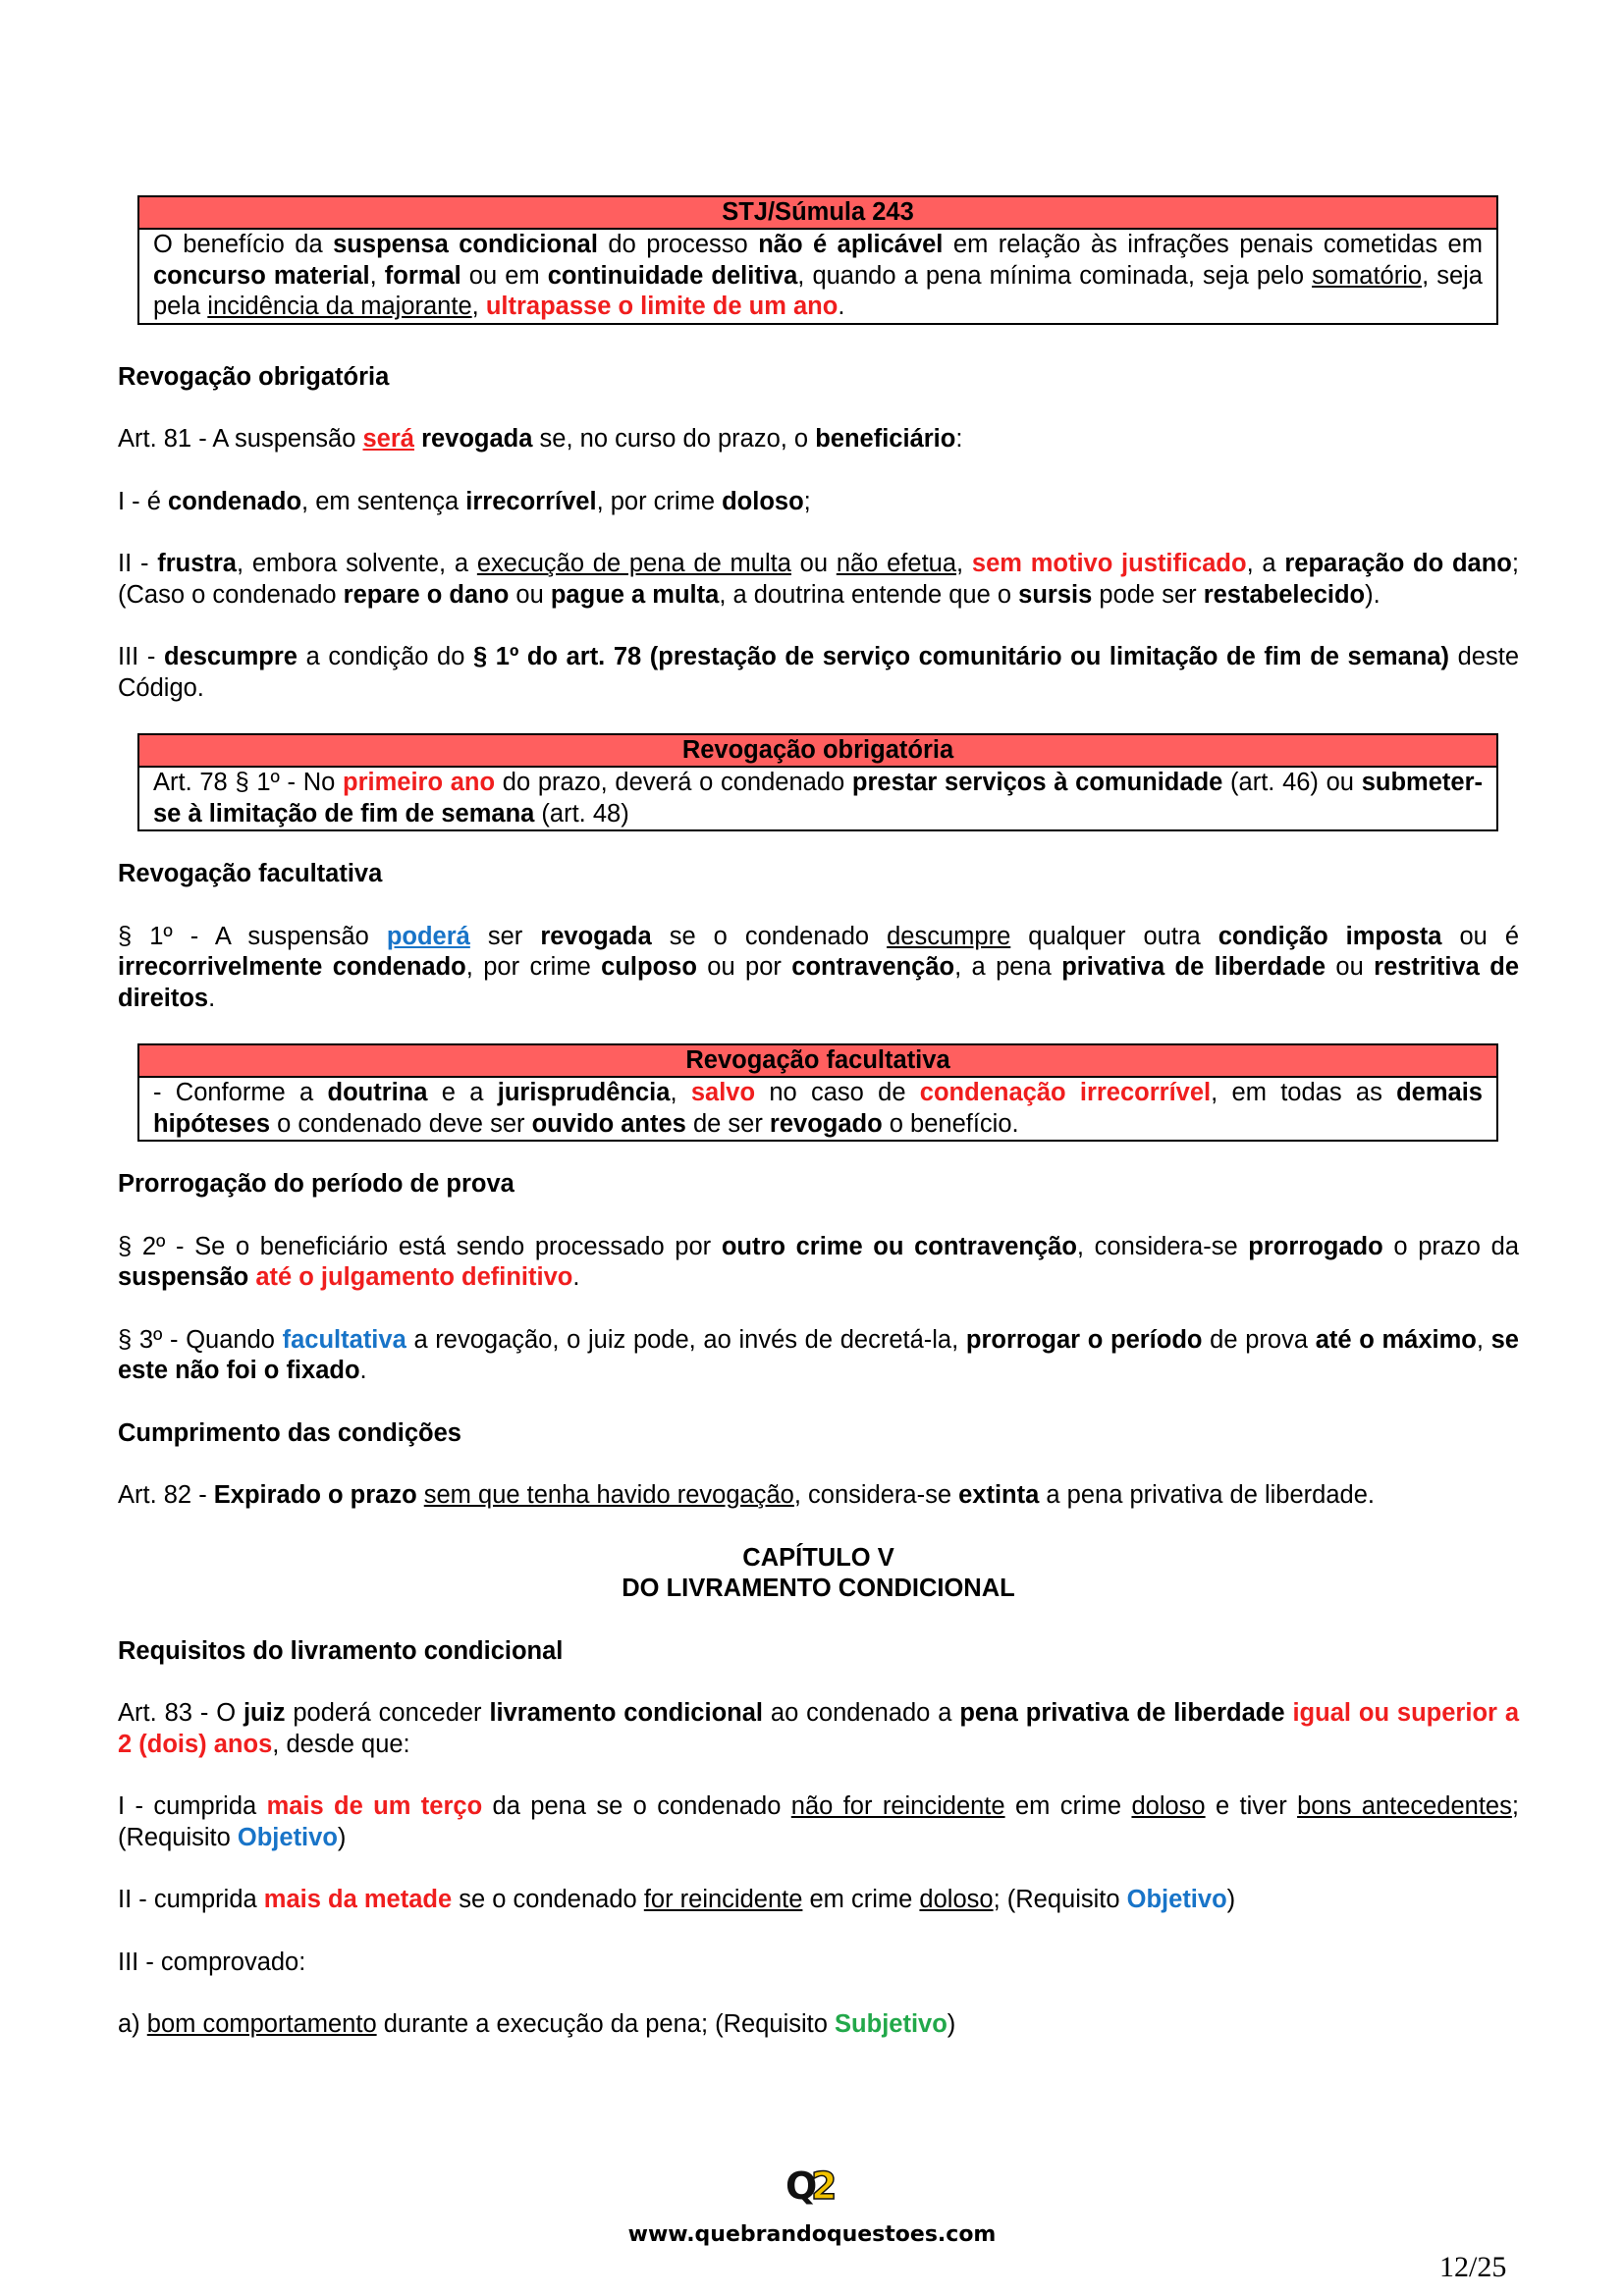 The height and width of the screenshot is (2296, 1624). I want to click on page-number: 12/25, so click(1473, 2267).